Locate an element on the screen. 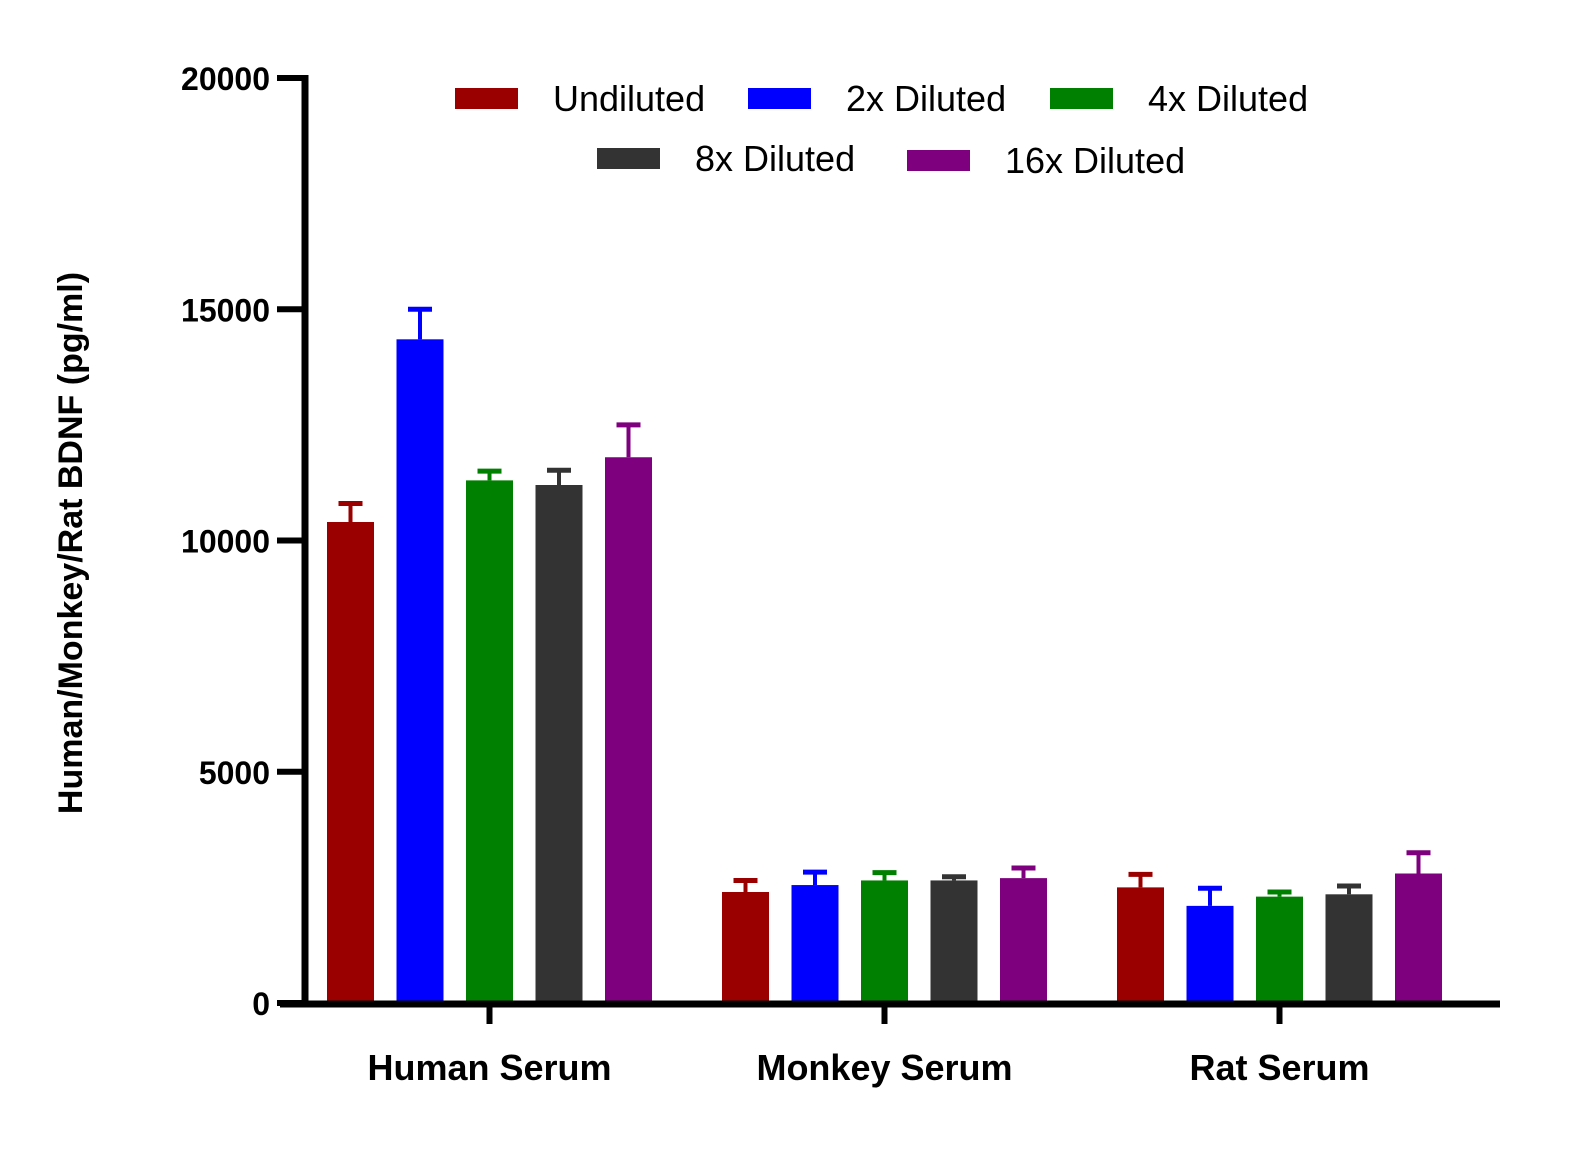 The height and width of the screenshot is (1153, 1595). category-label: Human Serum is located at coordinates (489, 1067).